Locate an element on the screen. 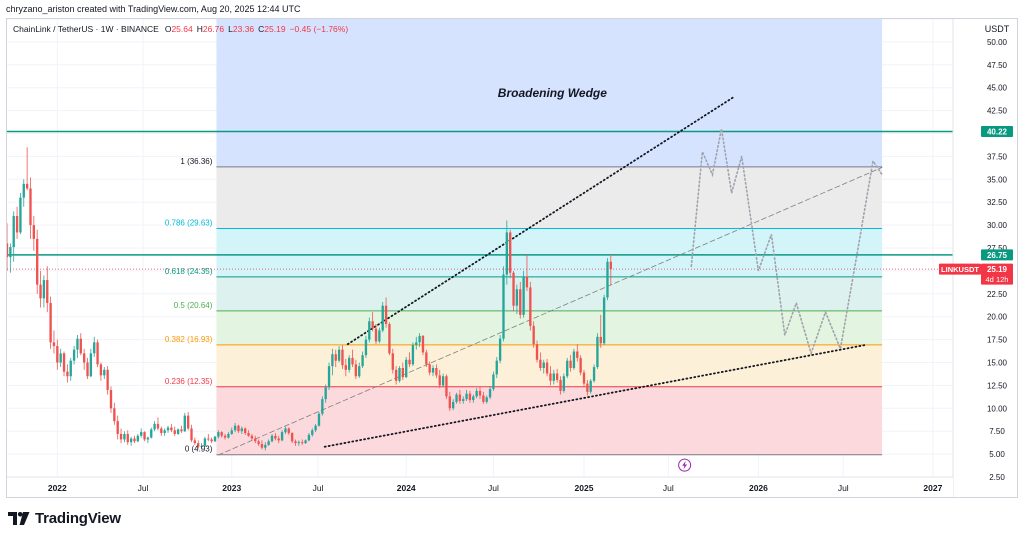 The image size is (1024, 540). high-value: 26.76 is located at coordinates (214, 29).